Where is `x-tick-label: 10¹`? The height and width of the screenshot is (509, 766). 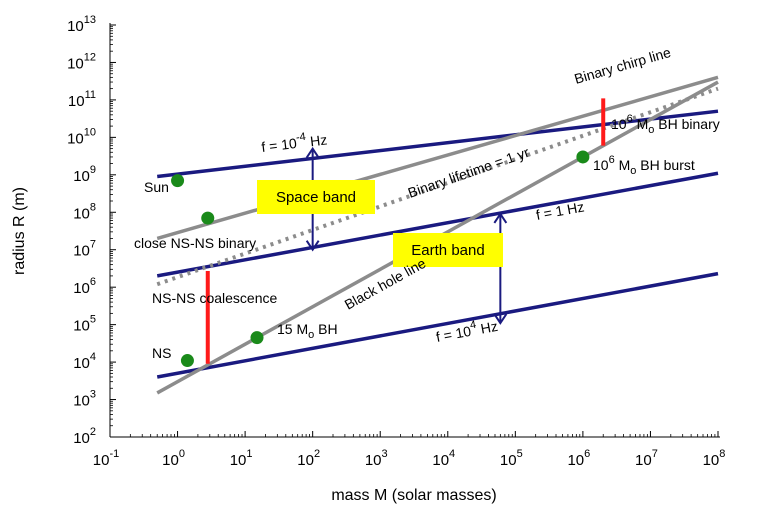 x-tick-label: 10¹ is located at coordinates (241, 458).